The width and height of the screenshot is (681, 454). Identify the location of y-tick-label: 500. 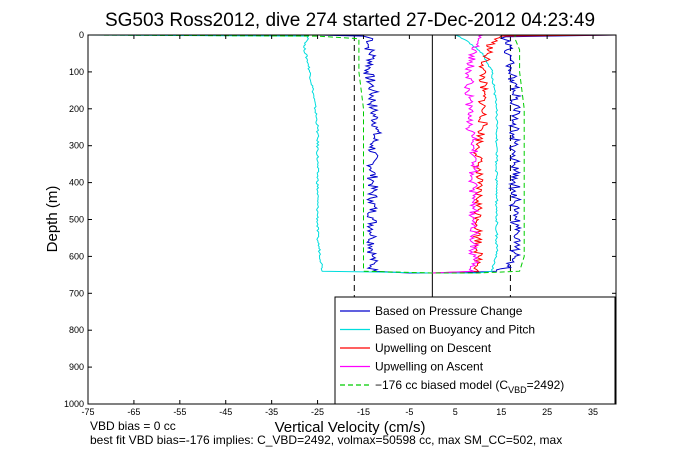
(76, 220).